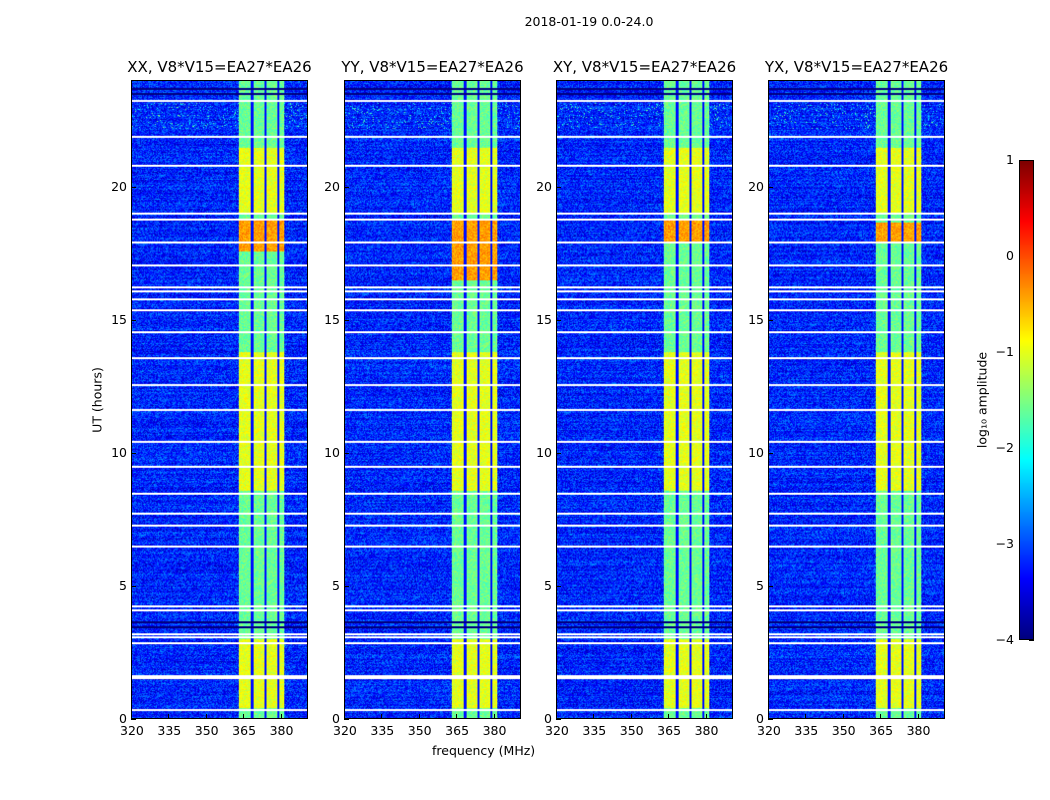 The height and width of the screenshot is (800, 1050). What do you see at coordinates (432, 67) in the screenshot?
I see `panel-title: YY, V8*V15=EA27*EA26` at bounding box center [432, 67].